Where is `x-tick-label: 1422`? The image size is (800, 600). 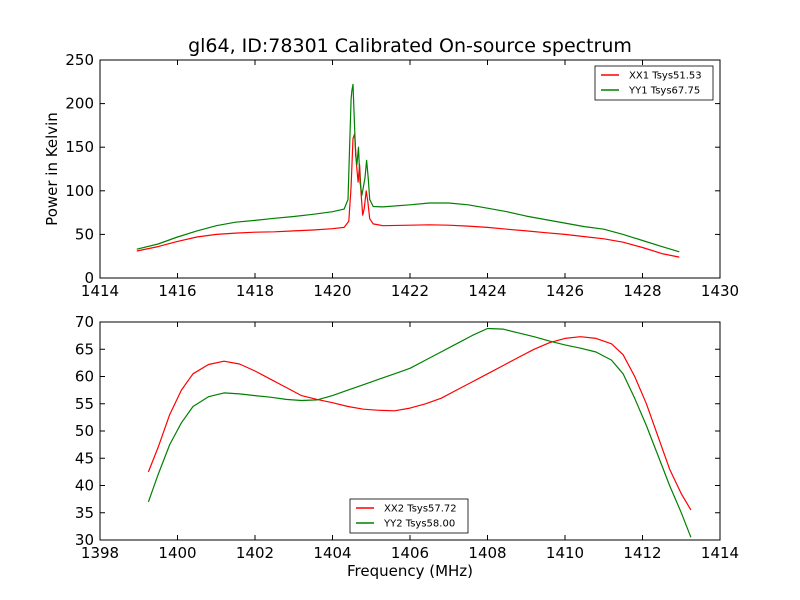
x-tick-label: 1422 is located at coordinates (410, 291).